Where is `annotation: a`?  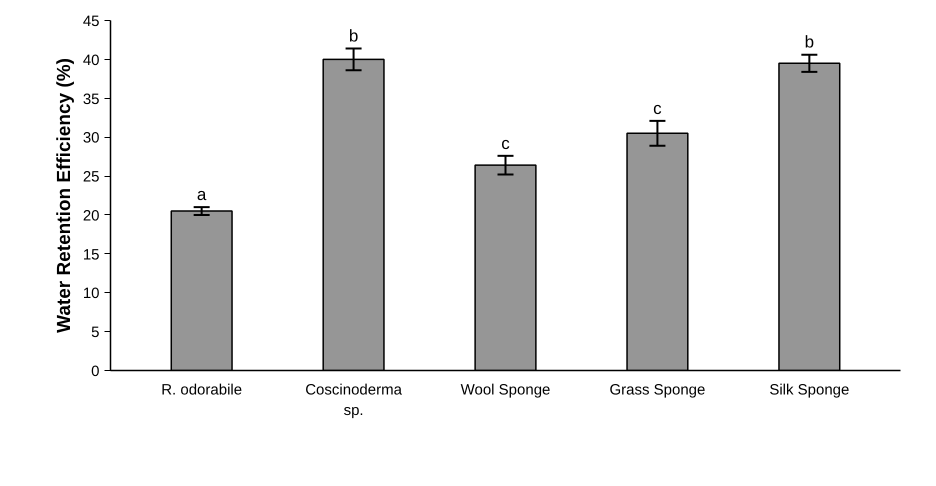
annotation: a is located at coordinates (201, 194).